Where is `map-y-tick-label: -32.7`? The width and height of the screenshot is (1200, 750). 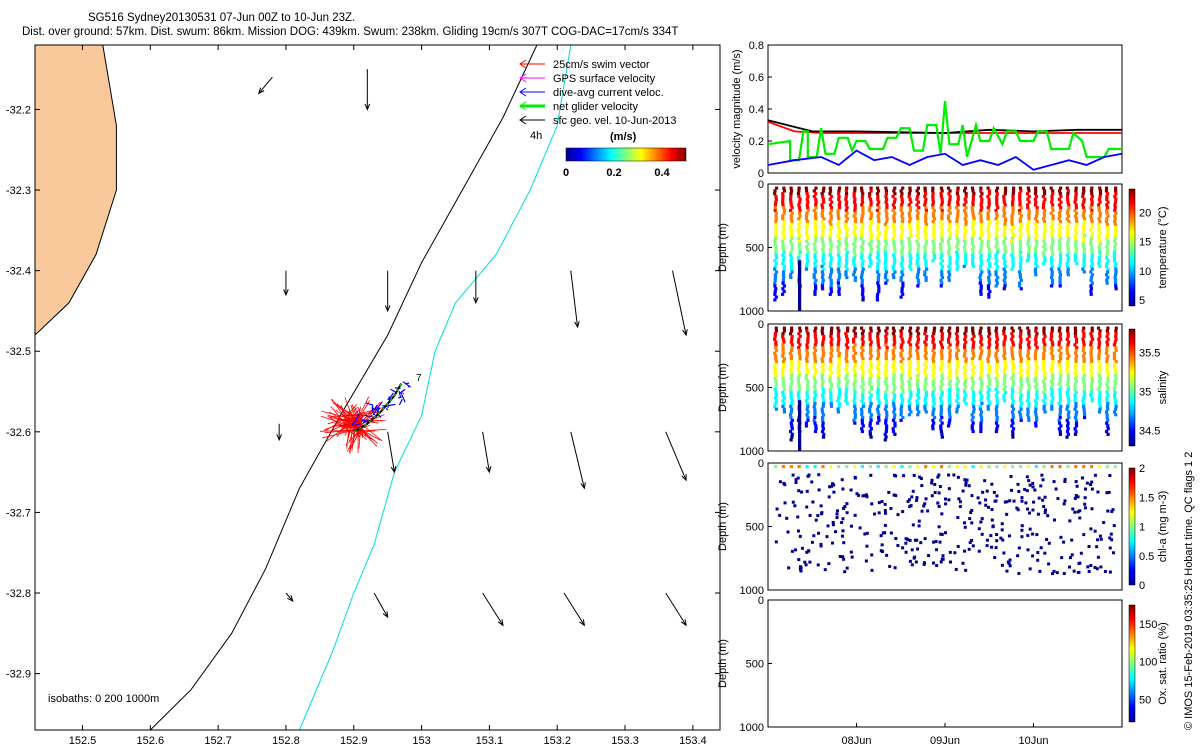
map-y-tick-label: -32.7 is located at coordinates (18, 513).